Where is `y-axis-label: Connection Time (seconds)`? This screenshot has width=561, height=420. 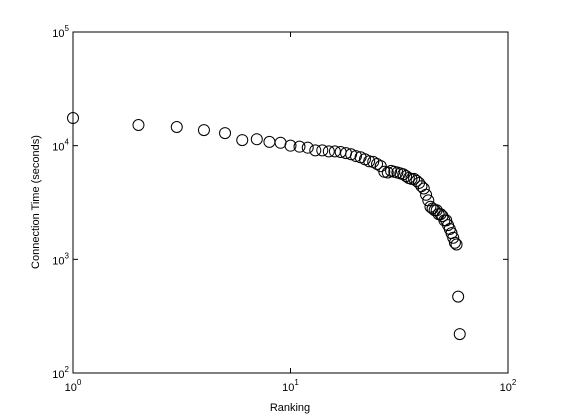
y-axis-label: Connection Time (seconds) is located at coordinates (36, 202).